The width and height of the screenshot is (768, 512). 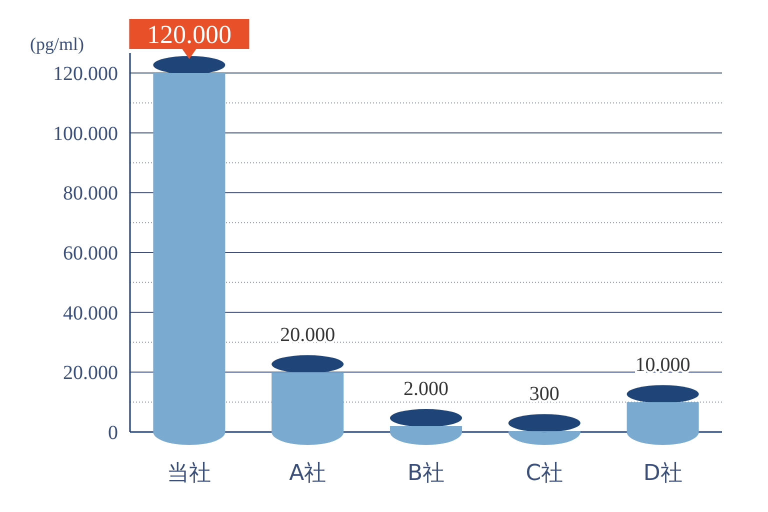 What do you see at coordinates (113, 433) in the screenshot?
I see `y-tick-label: 0` at bounding box center [113, 433].